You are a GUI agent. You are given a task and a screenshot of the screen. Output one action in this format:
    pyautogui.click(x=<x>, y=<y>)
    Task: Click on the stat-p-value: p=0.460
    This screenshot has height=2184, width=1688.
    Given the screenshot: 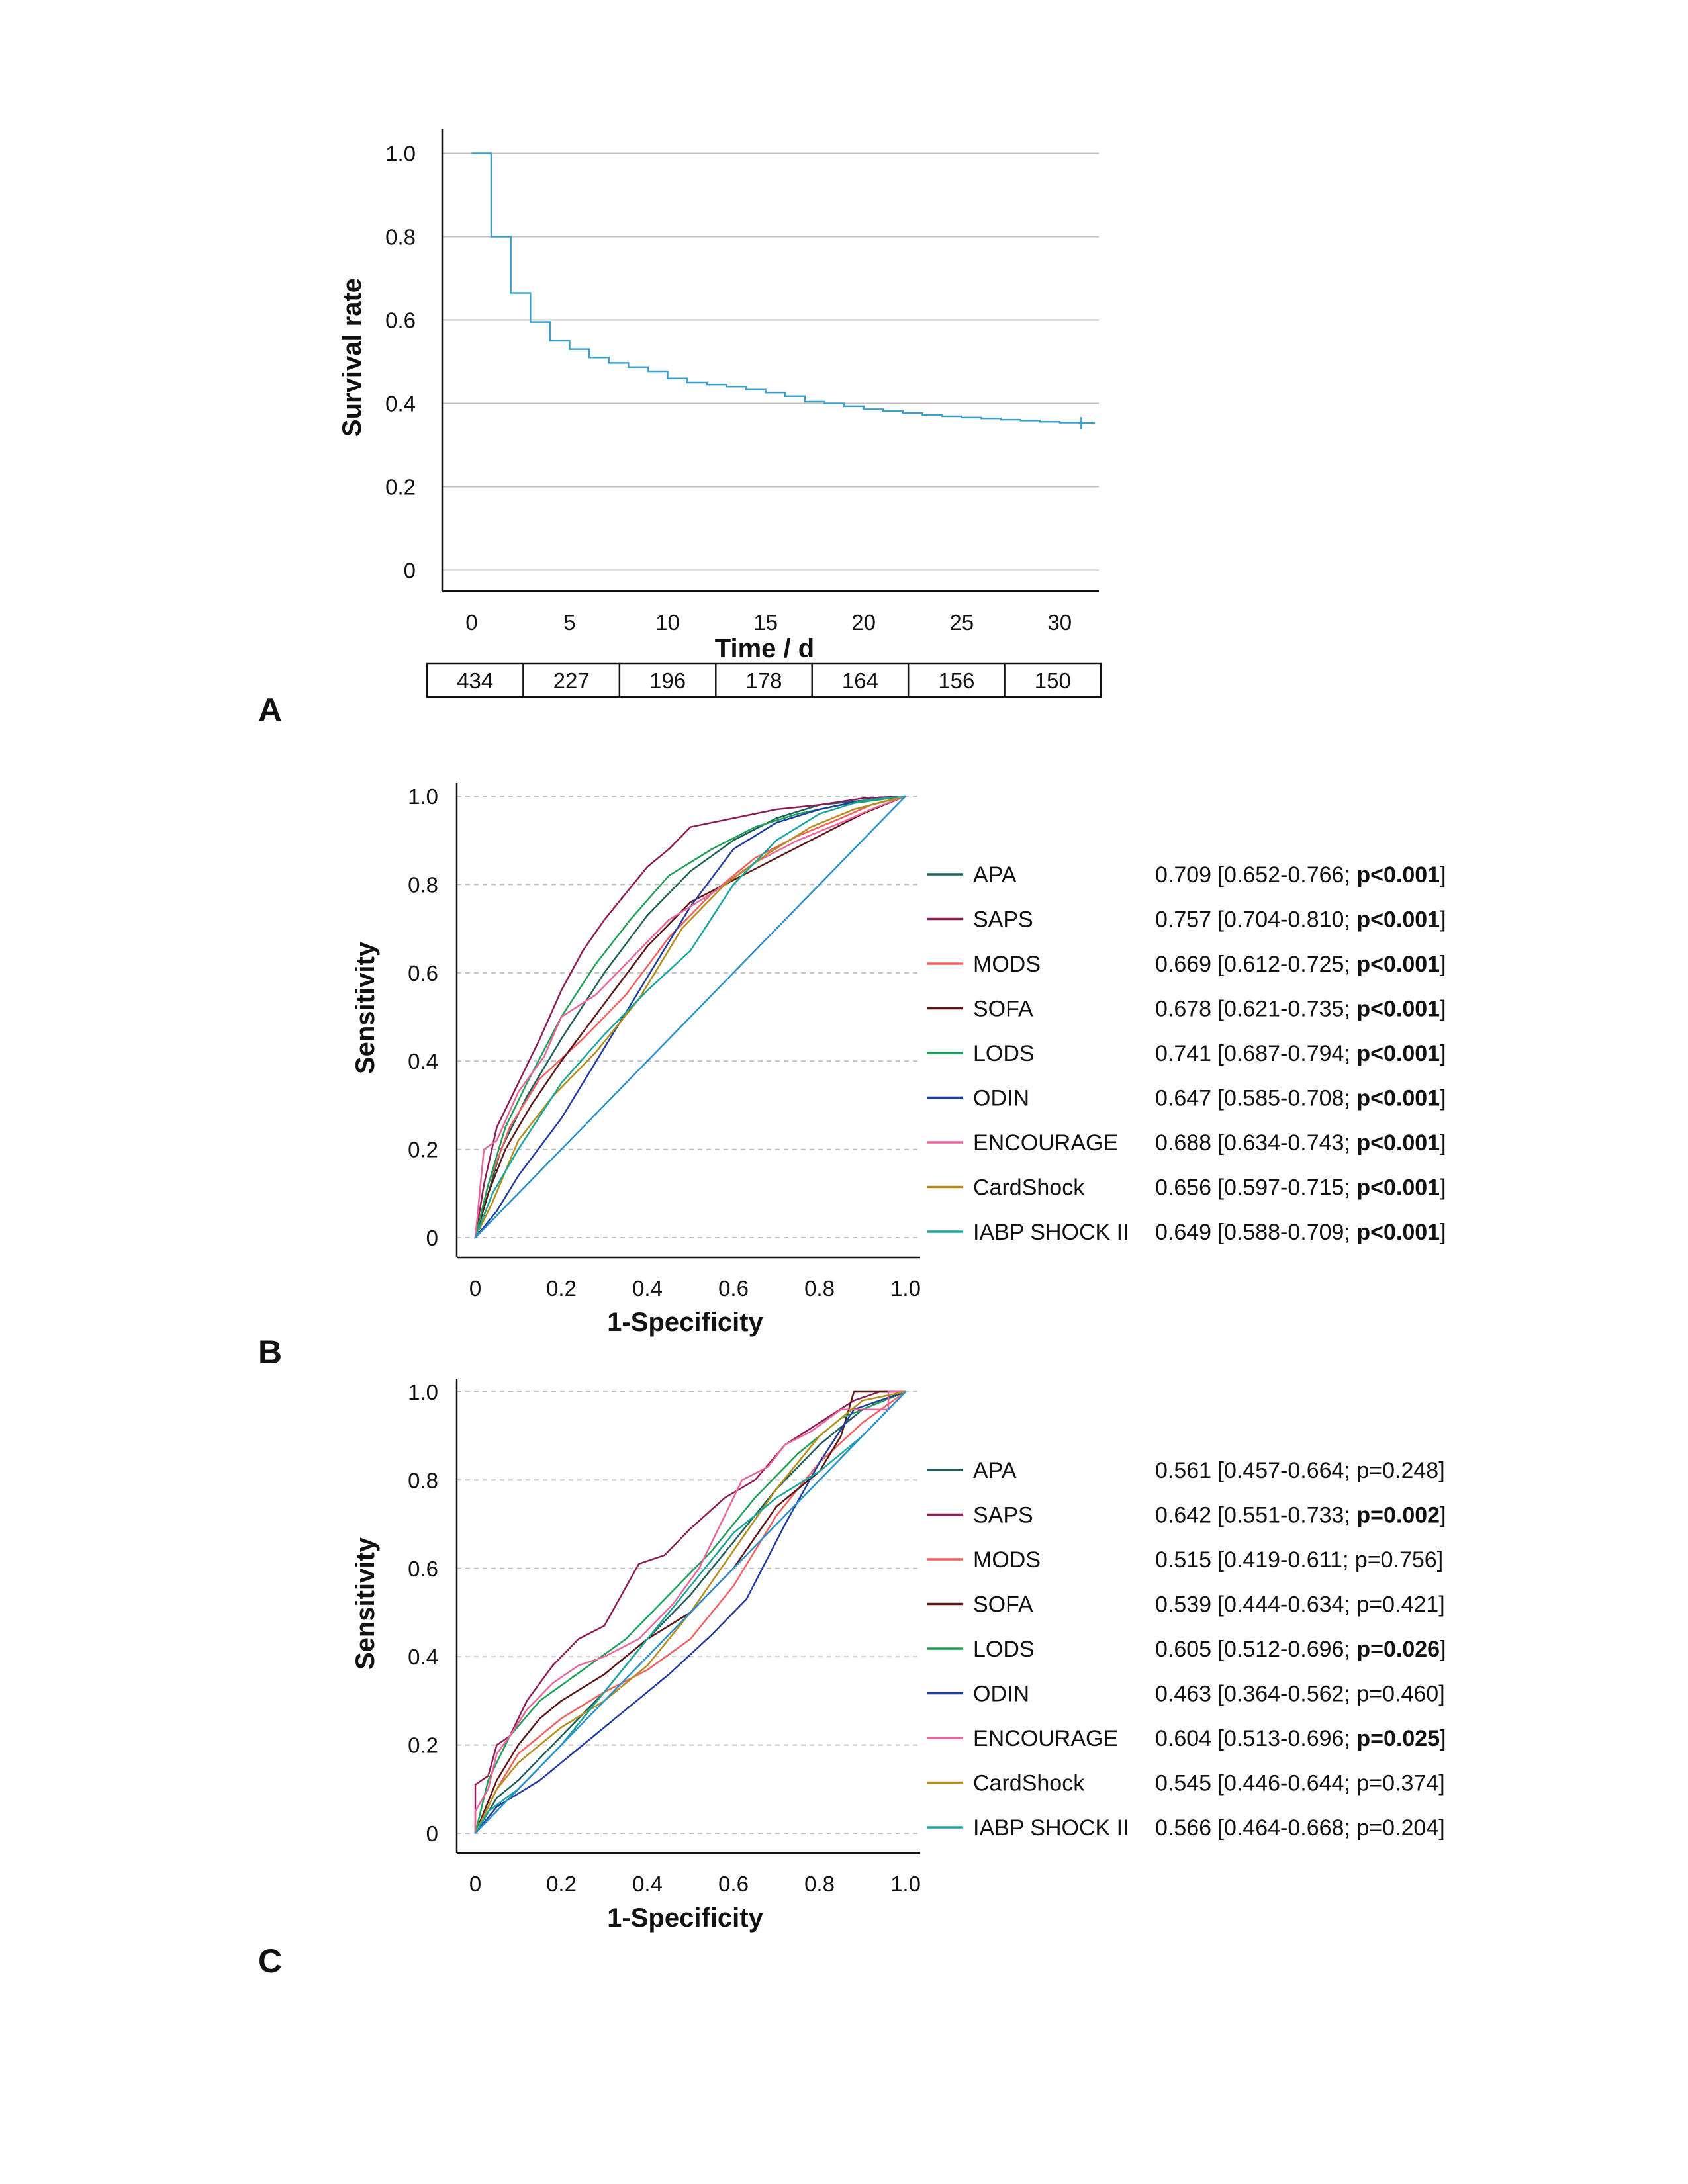 What is the action you would take?
    pyautogui.click(x=1397, y=1695)
    